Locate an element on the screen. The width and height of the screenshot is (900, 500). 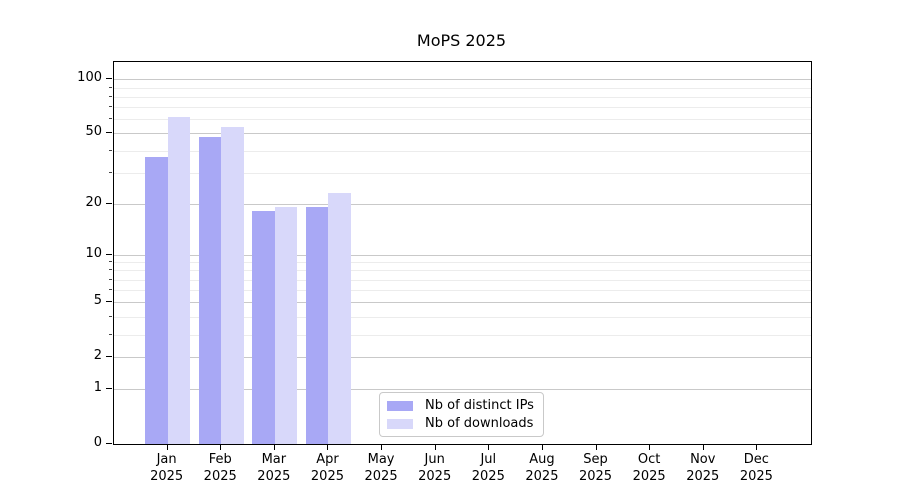
bar-feb-distinct-ips is located at coordinates (210, 290).